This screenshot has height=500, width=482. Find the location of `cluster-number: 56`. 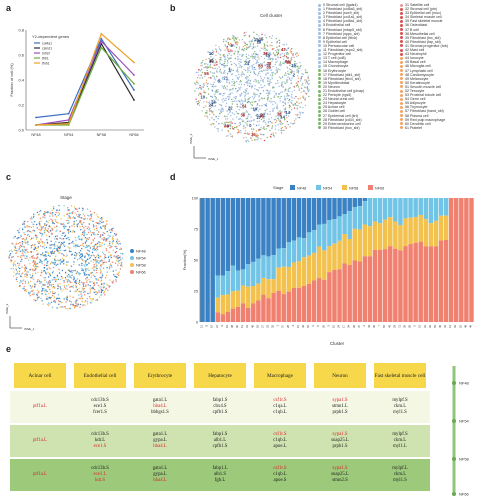

cluster-number: 56 is located at coordinates (206, 73).